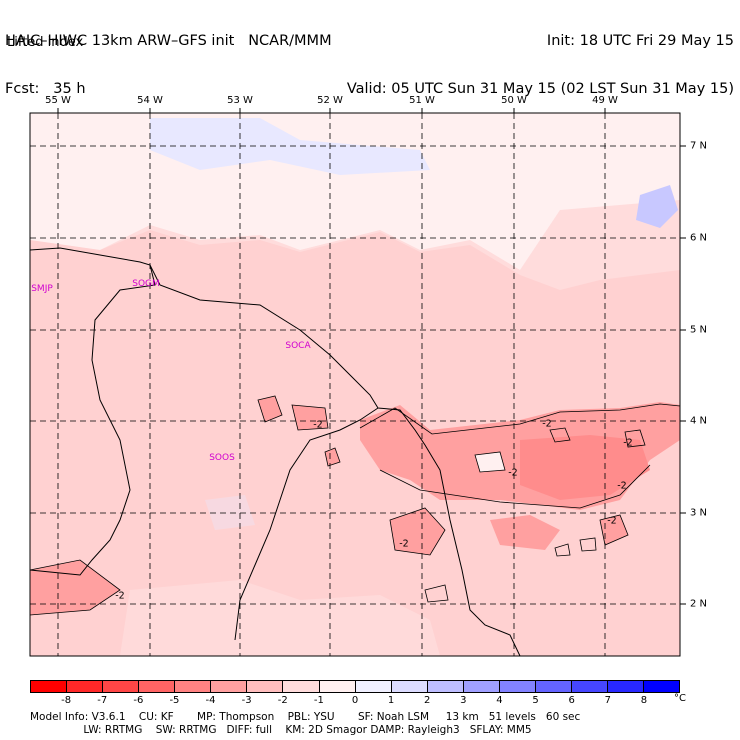 The width and height of the screenshot is (740, 740). Describe the element at coordinates (607, 700) in the screenshot. I see `colorbar-tick-label: 7` at that location.